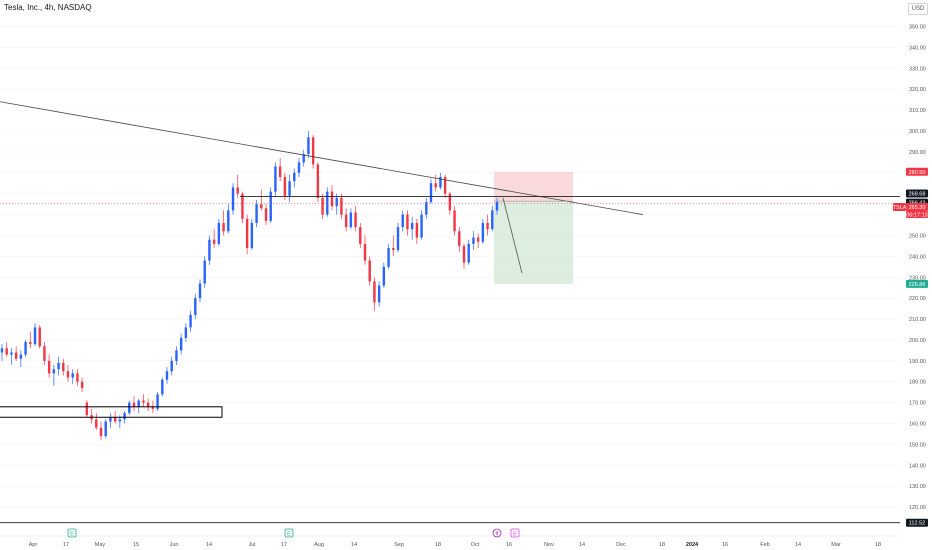  Describe the element at coordinates (438, 545) in the screenshot. I see `x-tick-label: 18` at that location.